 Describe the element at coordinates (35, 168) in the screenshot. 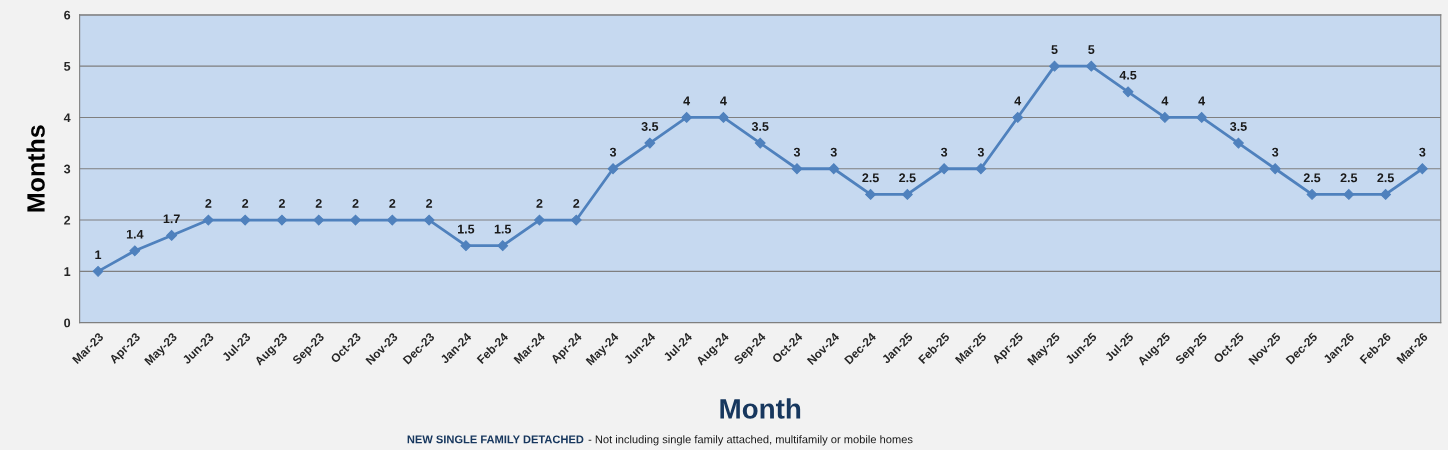

I see `y-axis-title: Months` at that location.